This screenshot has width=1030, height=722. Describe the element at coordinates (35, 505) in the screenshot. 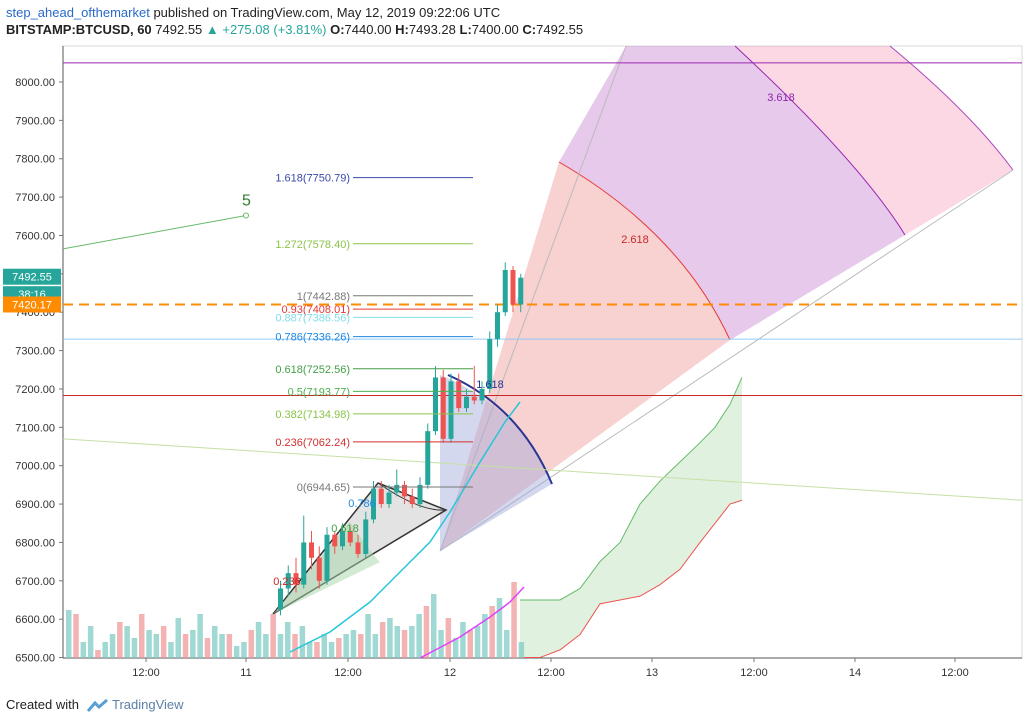

I see `y-tick-label: 6900.00` at that location.